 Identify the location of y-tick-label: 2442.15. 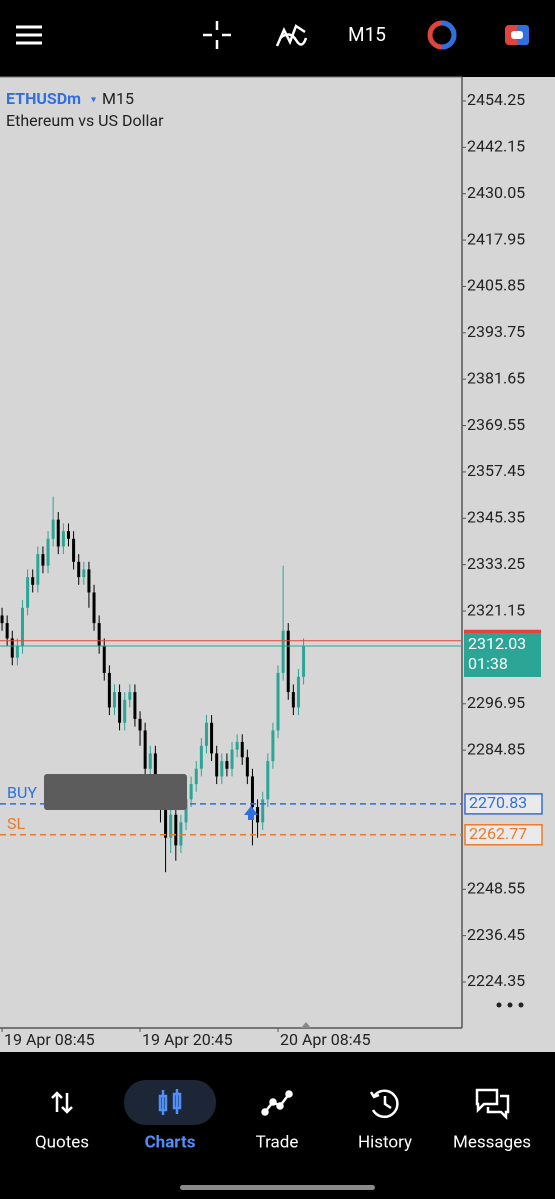
(496, 146).